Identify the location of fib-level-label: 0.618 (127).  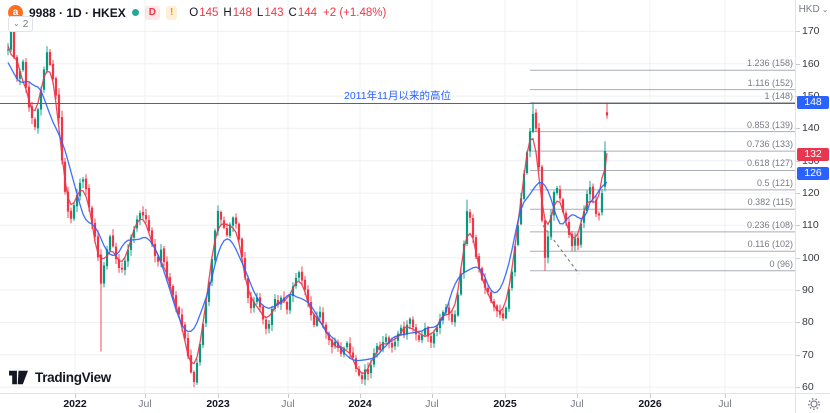
(769, 163).